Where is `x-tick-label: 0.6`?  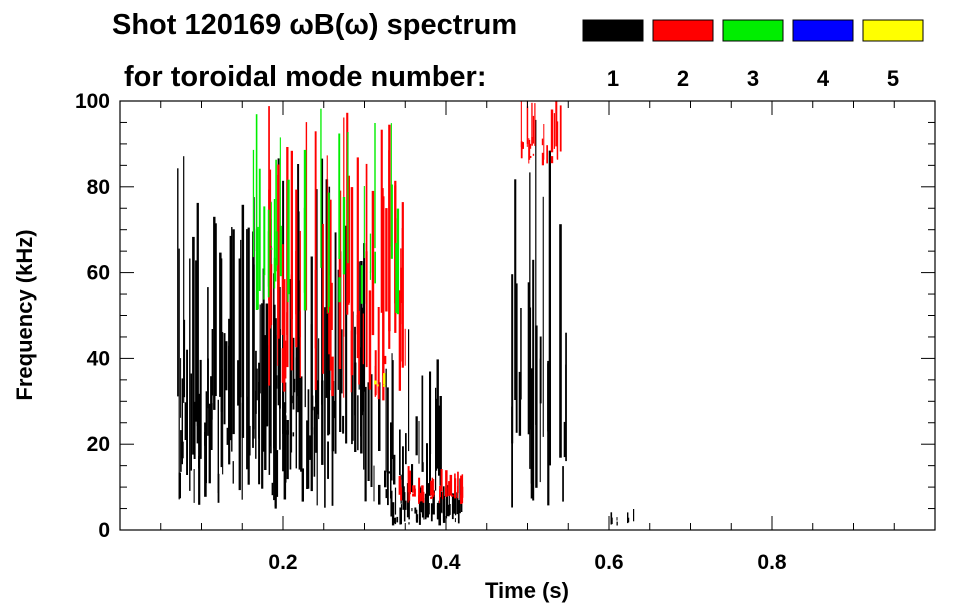 x-tick-label: 0.6 is located at coordinates (608, 562).